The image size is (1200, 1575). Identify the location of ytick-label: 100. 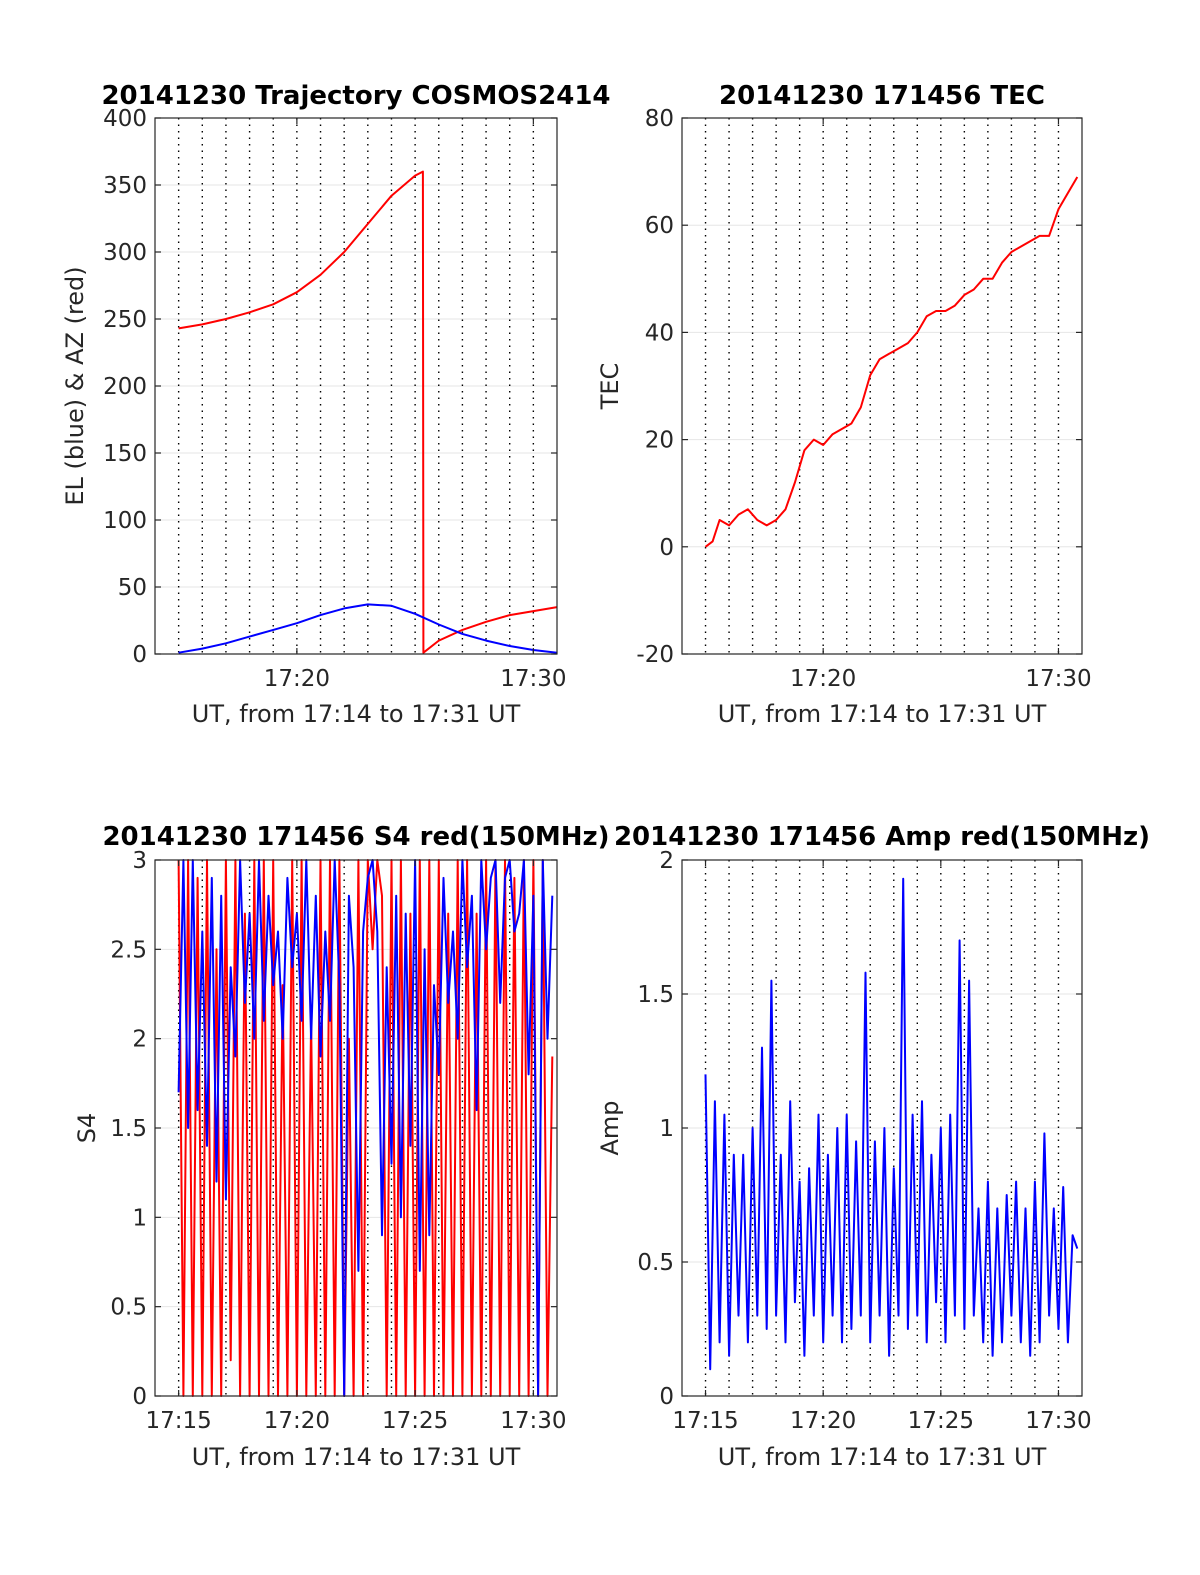
(125, 521).